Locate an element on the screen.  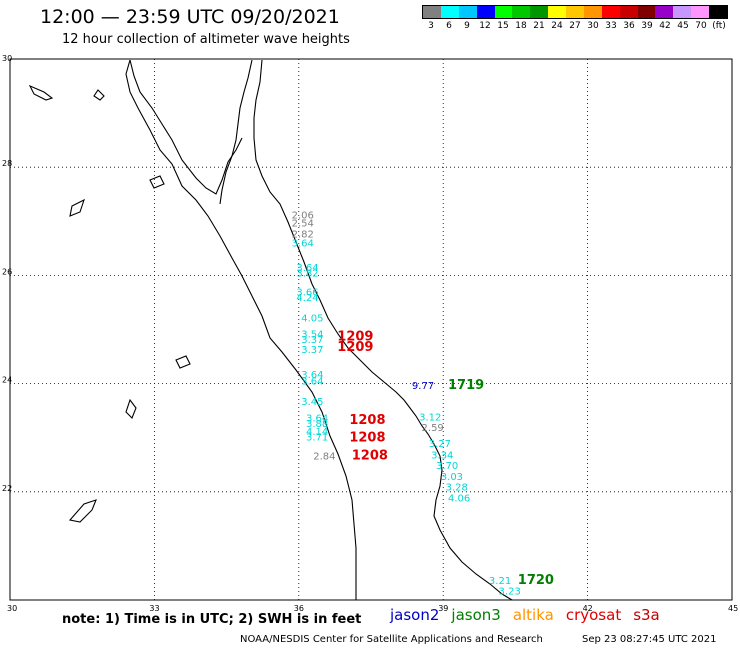
pass-time-label: 1720 is located at coordinates (536, 580).